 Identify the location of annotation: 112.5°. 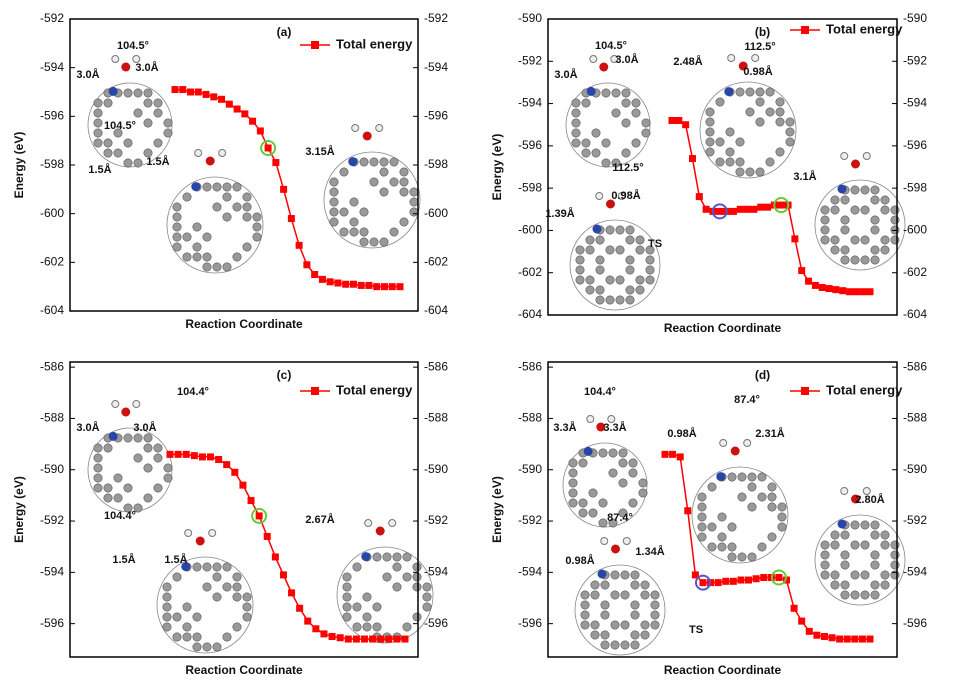
(759, 47).